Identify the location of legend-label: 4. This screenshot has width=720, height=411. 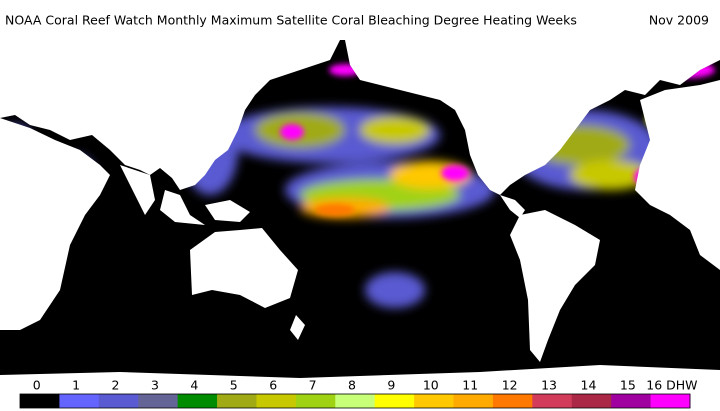
(194, 385).